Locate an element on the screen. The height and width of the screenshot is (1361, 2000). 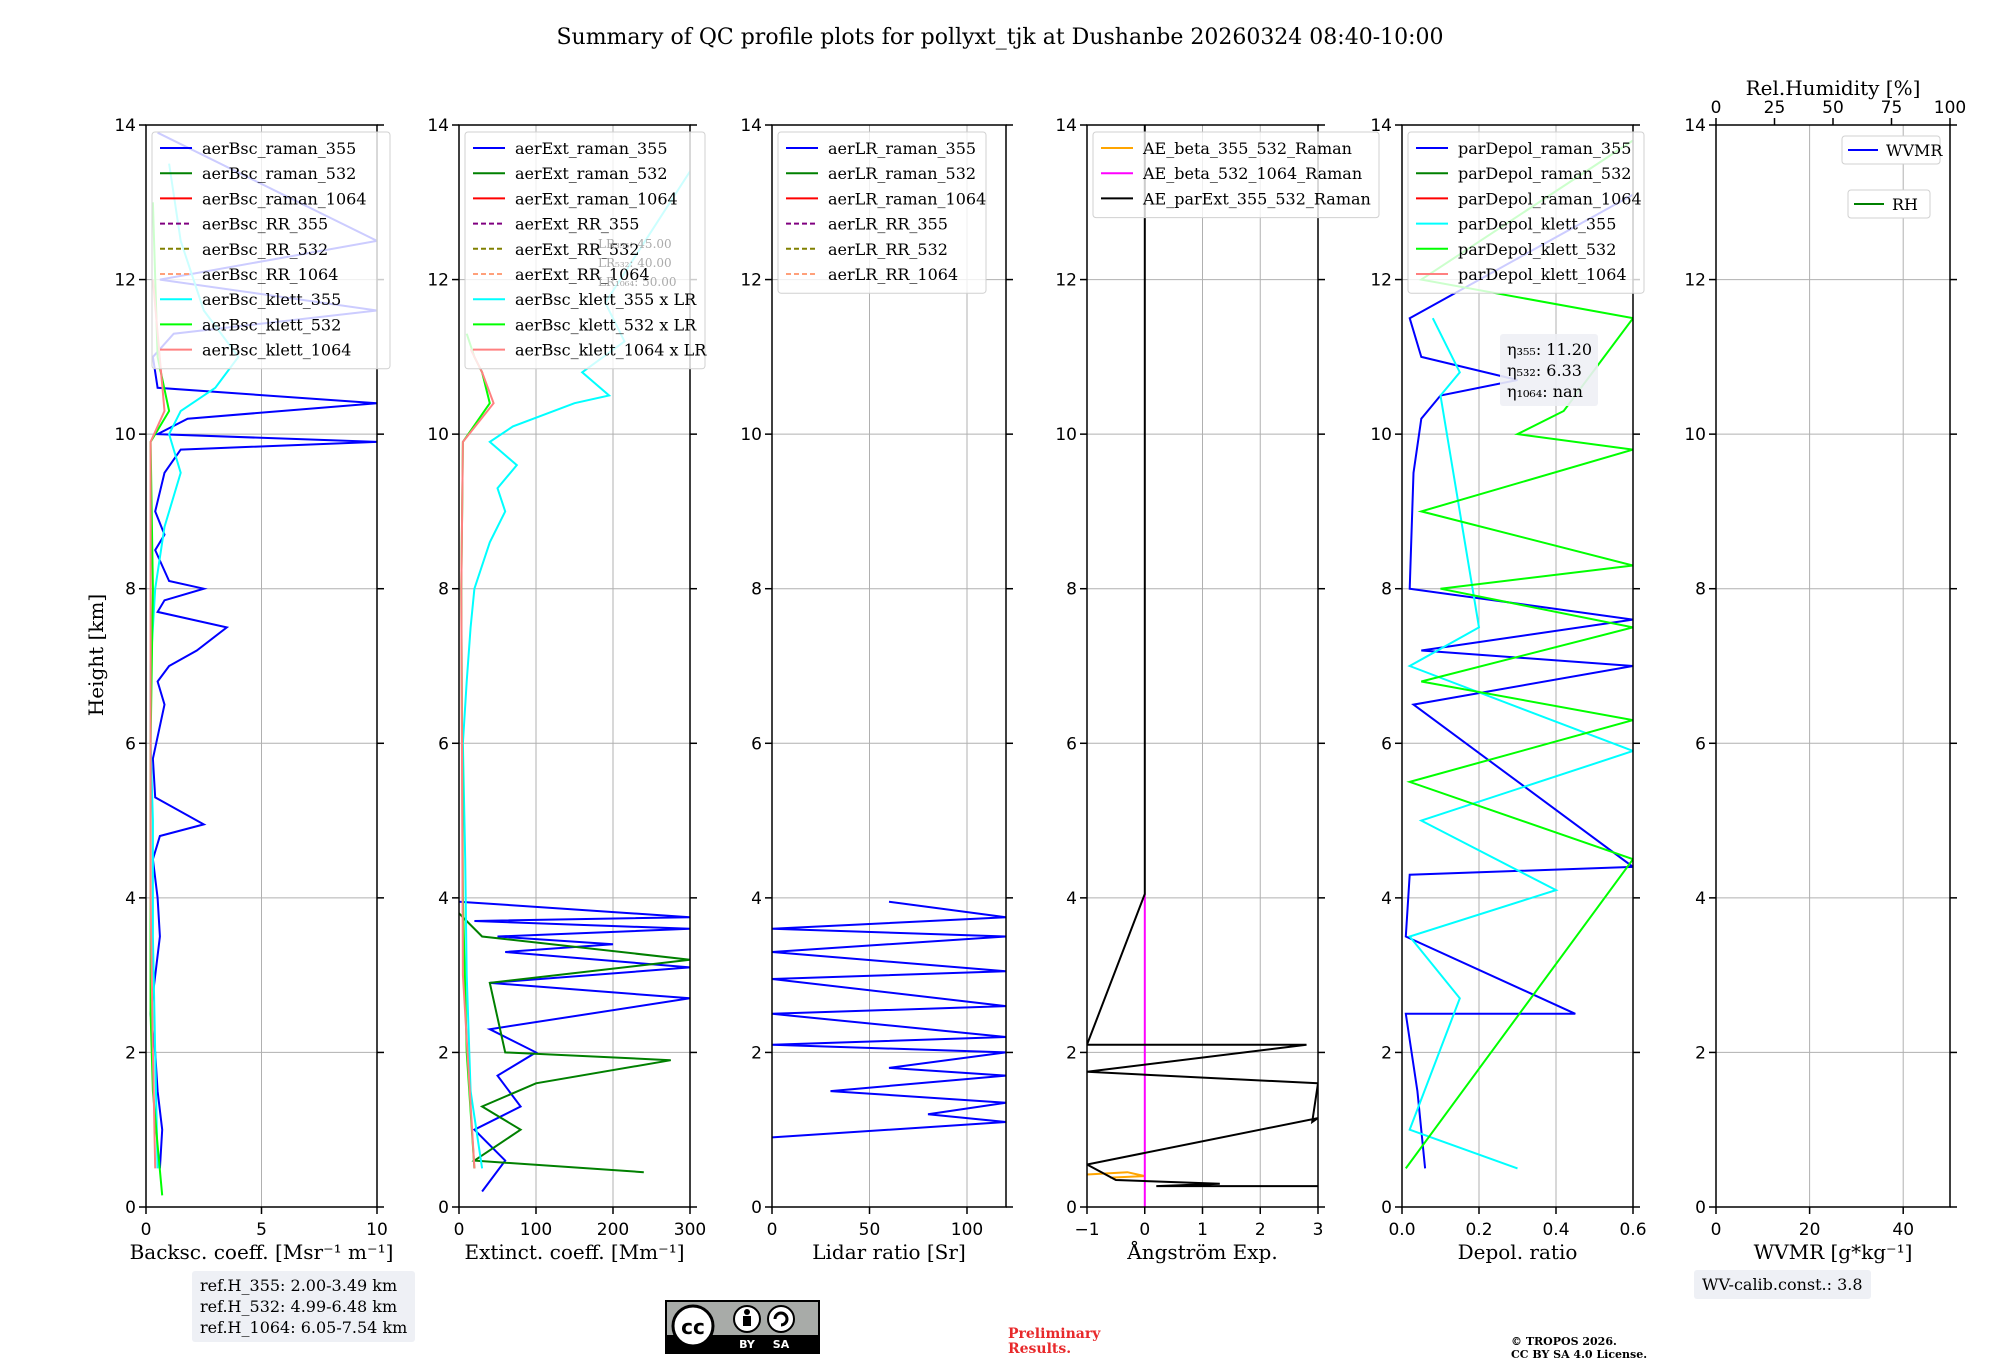
legend-entry: aerBsc_RR_532 is located at coordinates (265, 249).